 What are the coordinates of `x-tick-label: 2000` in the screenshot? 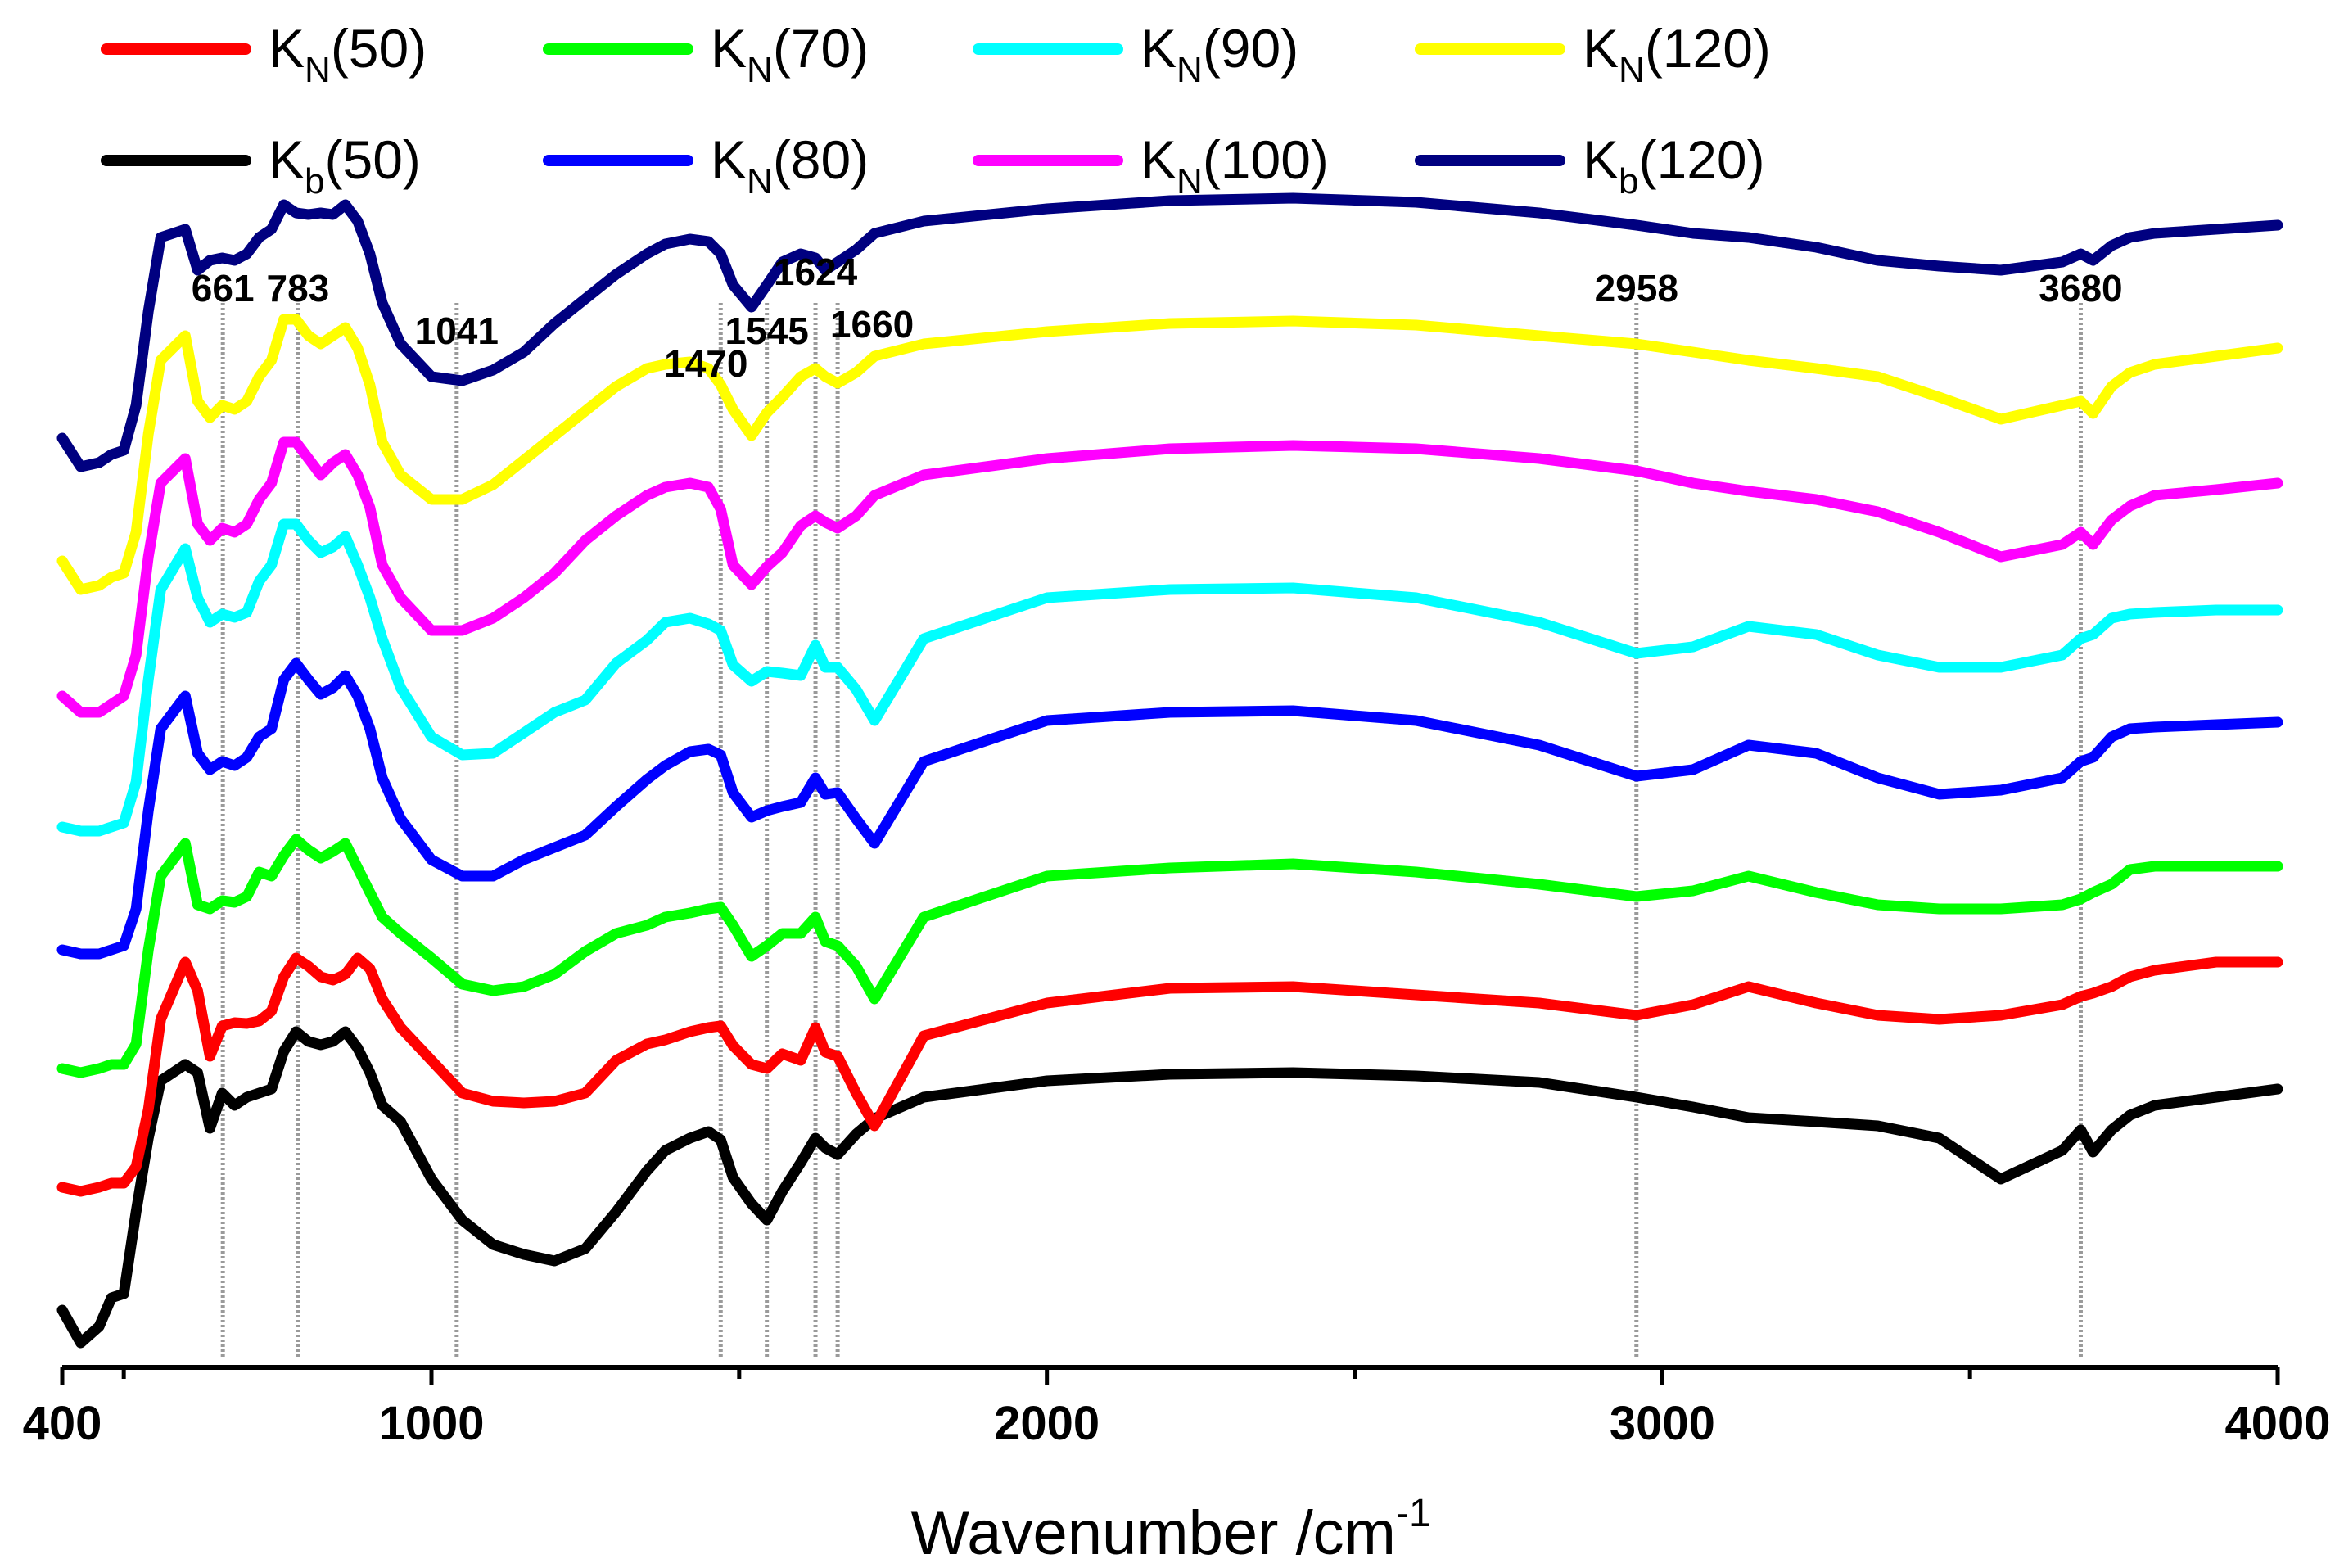 It's located at (1047, 1424).